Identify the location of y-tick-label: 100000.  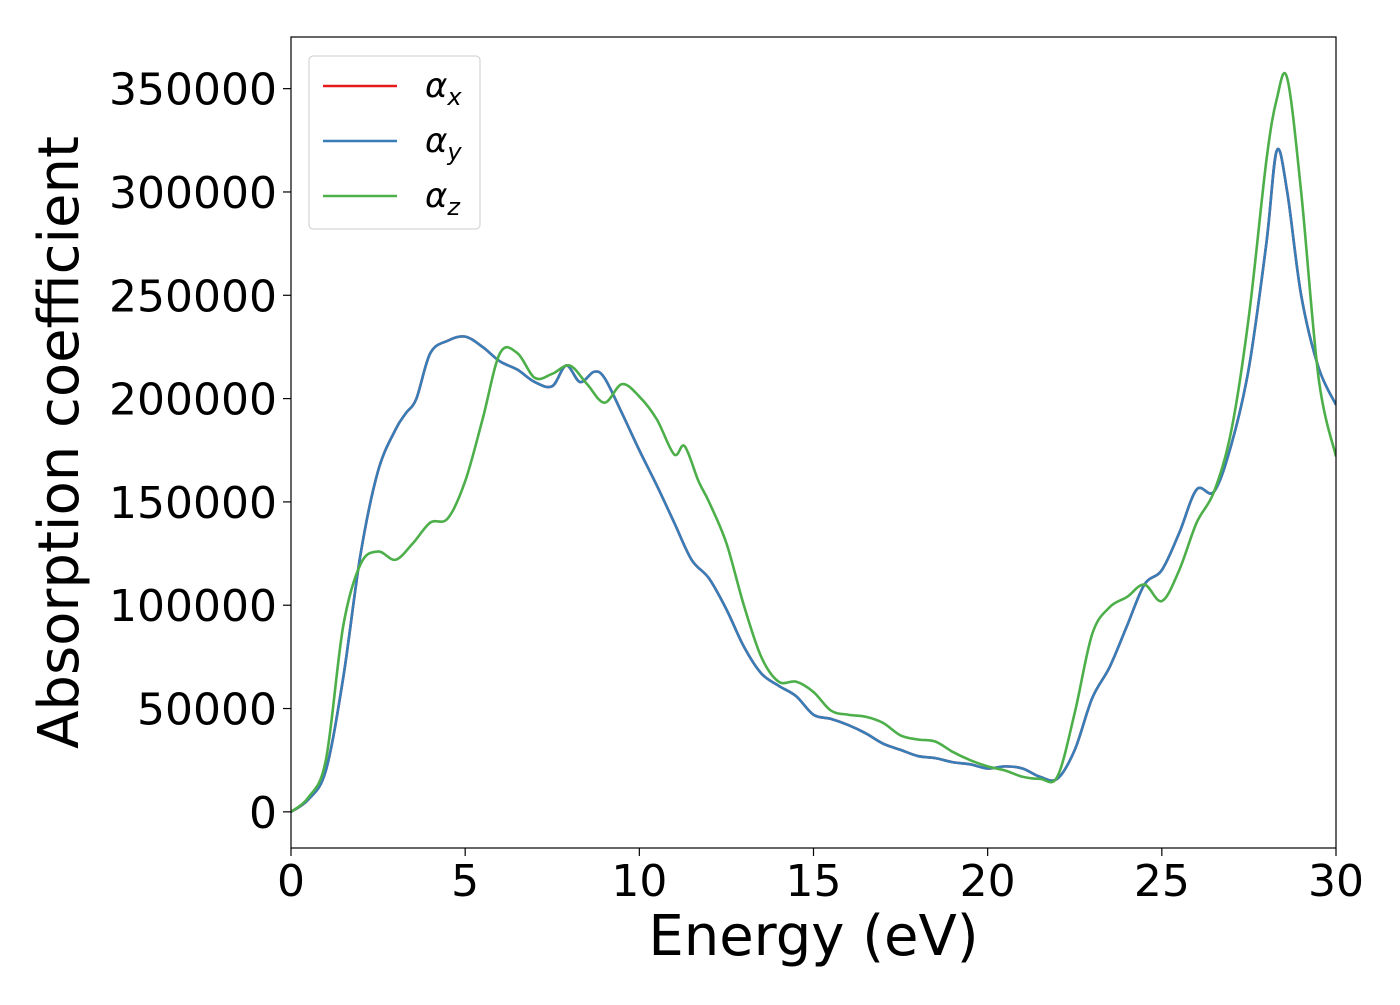
(193, 606).